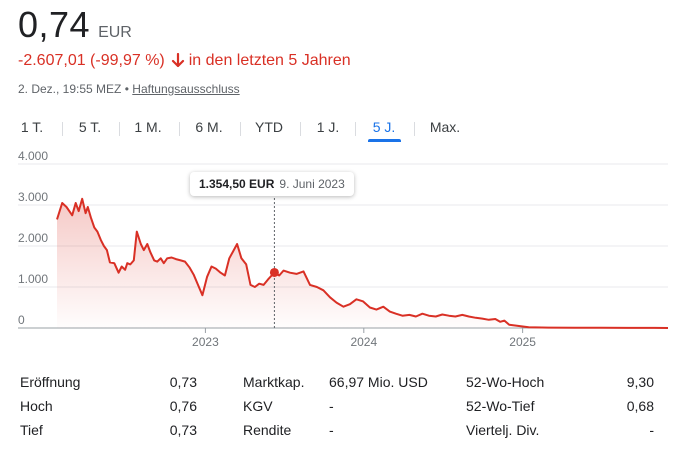  What do you see at coordinates (347, 129) in the screenshot?
I see `time-range-tabs: 1 T. 5 T. 1 M. 6 M. YTD 1 J. 5 J. Max.` at bounding box center [347, 129].